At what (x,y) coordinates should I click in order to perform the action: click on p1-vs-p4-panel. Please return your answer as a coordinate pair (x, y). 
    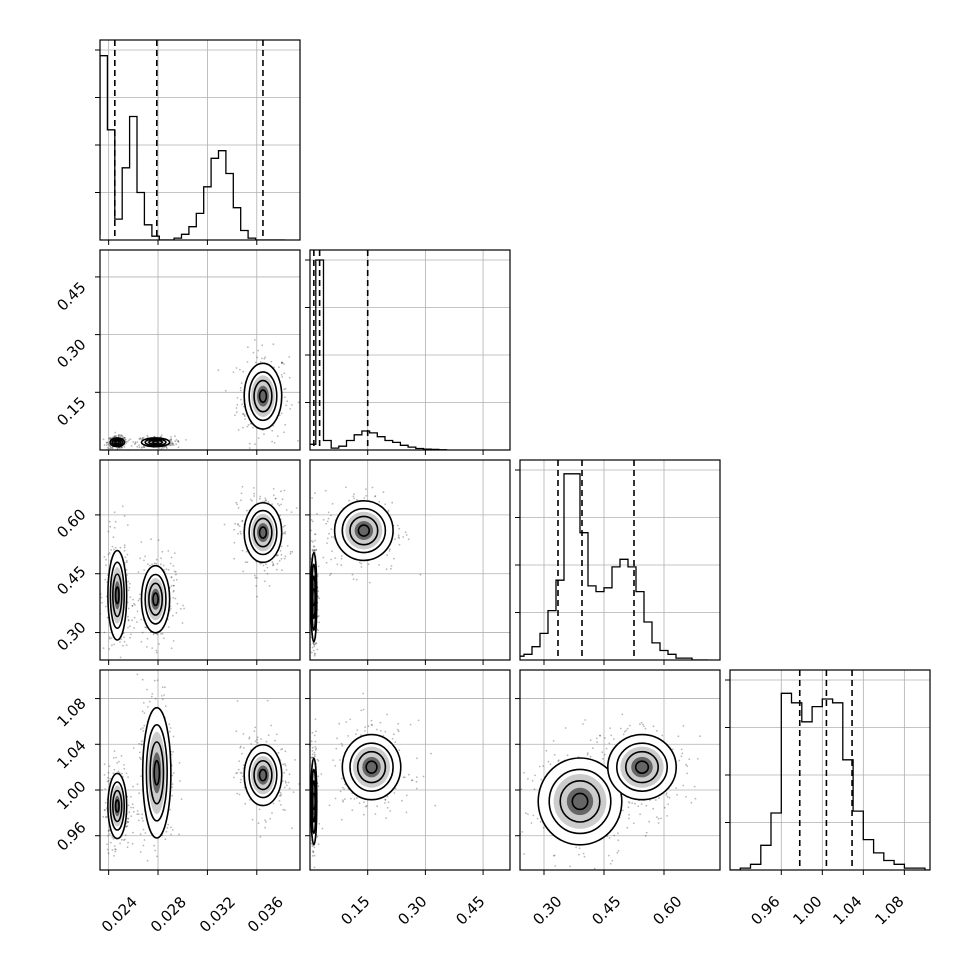
    Looking at the image, I should click on (198, 774).